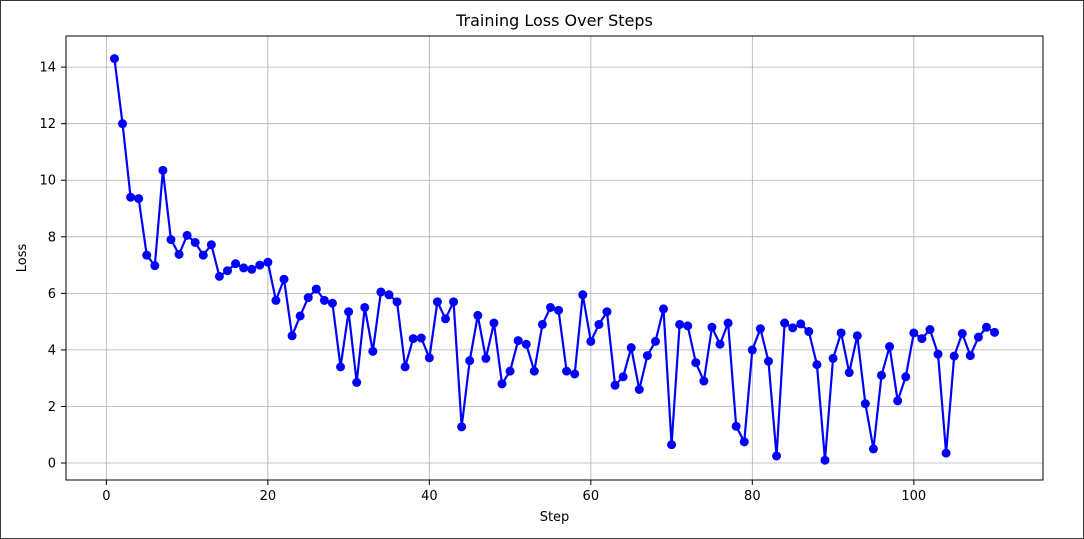 This screenshot has height=539, width=1084. What do you see at coordinates (752, 496) in the screenshot?
I see `x-tick-label: 80` at bounding box center [752, 496].